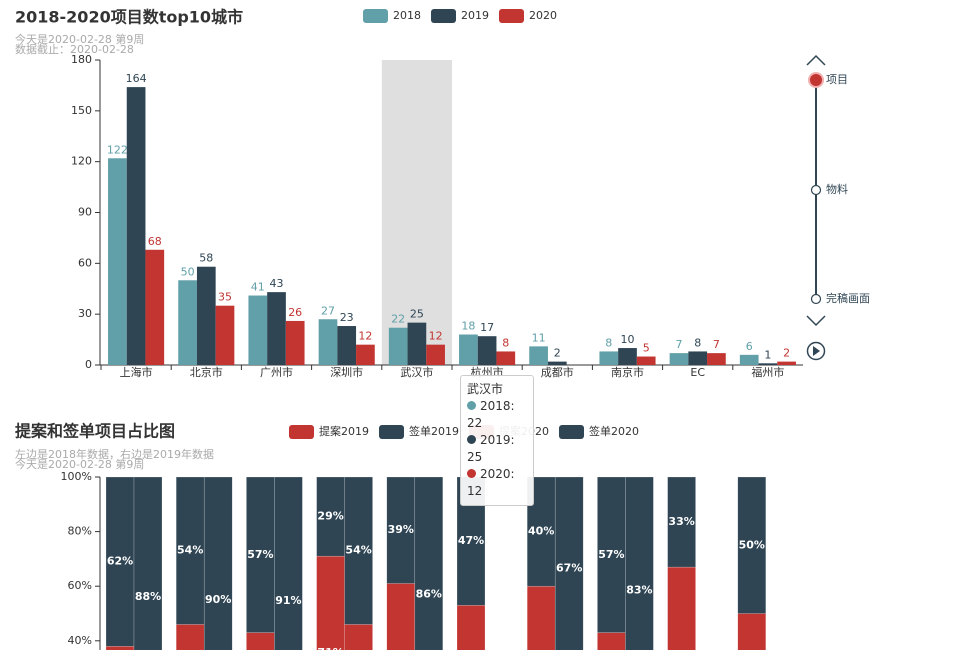 This screenshot has height=650, width=980. Describe the element at coordinates (81, 110) in the screenshot. I see `y-tick-label: 150` at that location.